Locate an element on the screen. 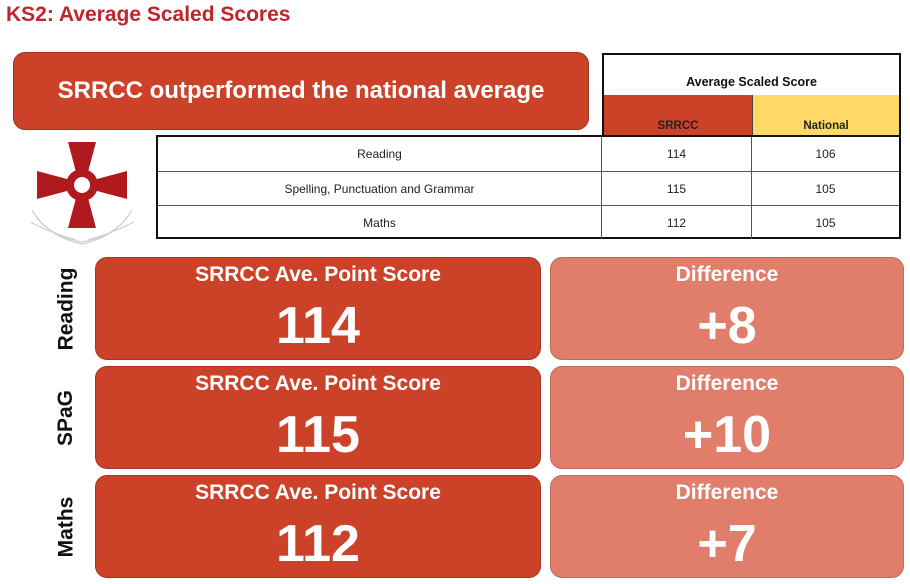 The width and height of the screenshot is (910, 584). side-label-text: SPaG is located at coordinates (65, 417).